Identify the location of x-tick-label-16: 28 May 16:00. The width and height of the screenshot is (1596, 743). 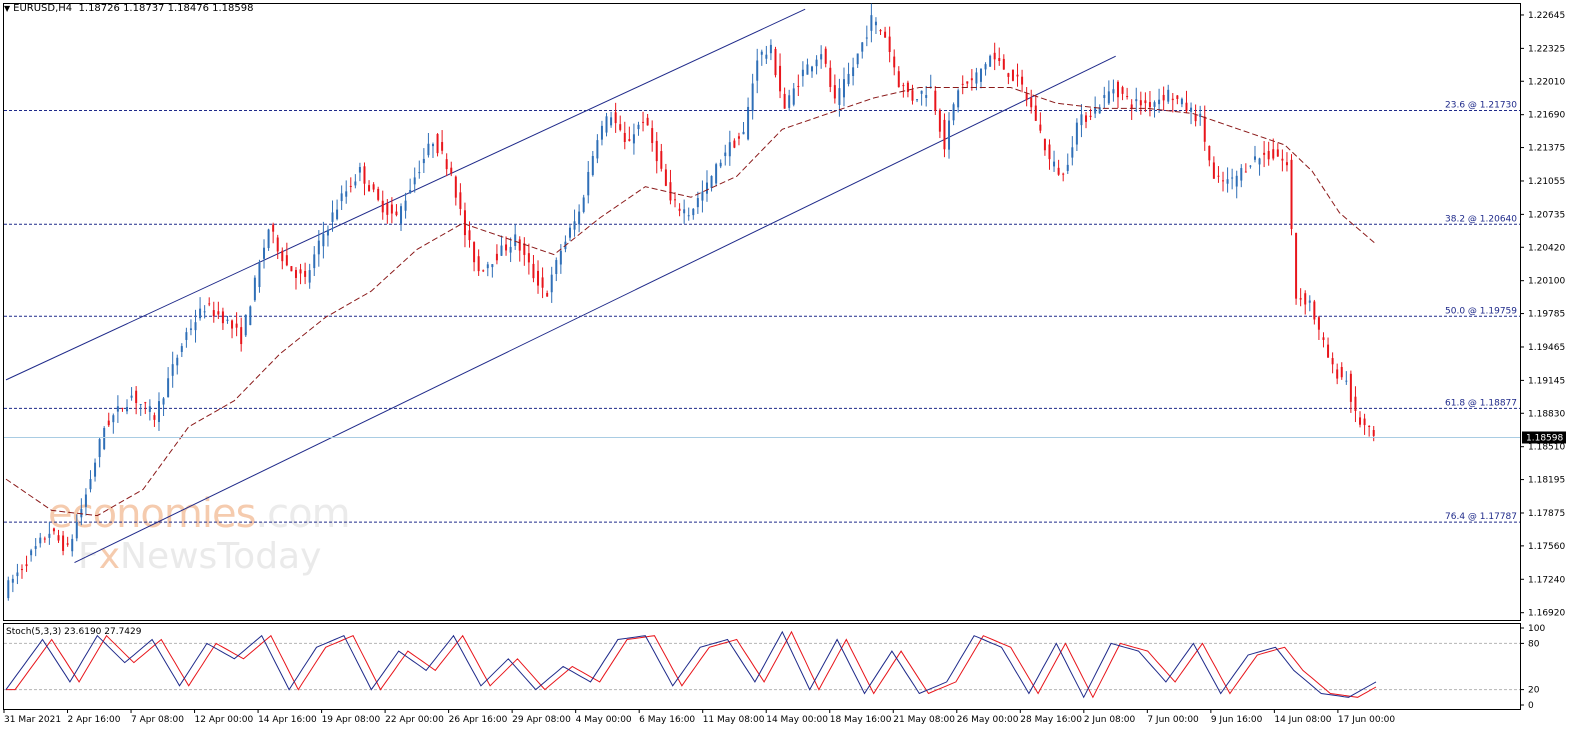
(1051, 720).